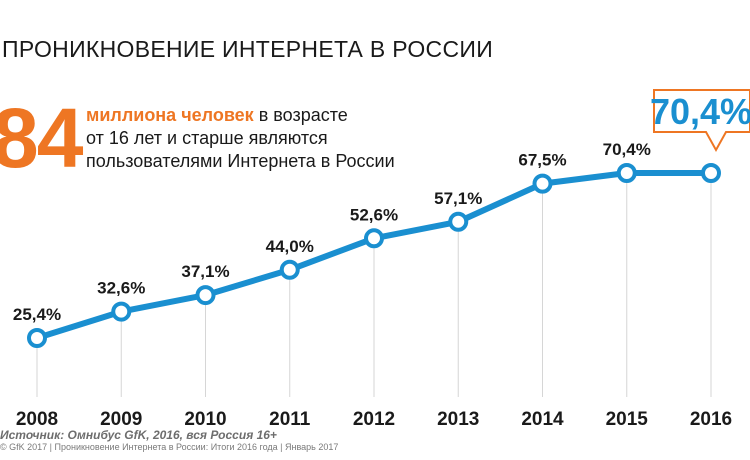 This screenshot has height=460, width=750. Describe the element at coordinates (374, 214) in the screenshot. I see `data-label: 52,6%` at that location.